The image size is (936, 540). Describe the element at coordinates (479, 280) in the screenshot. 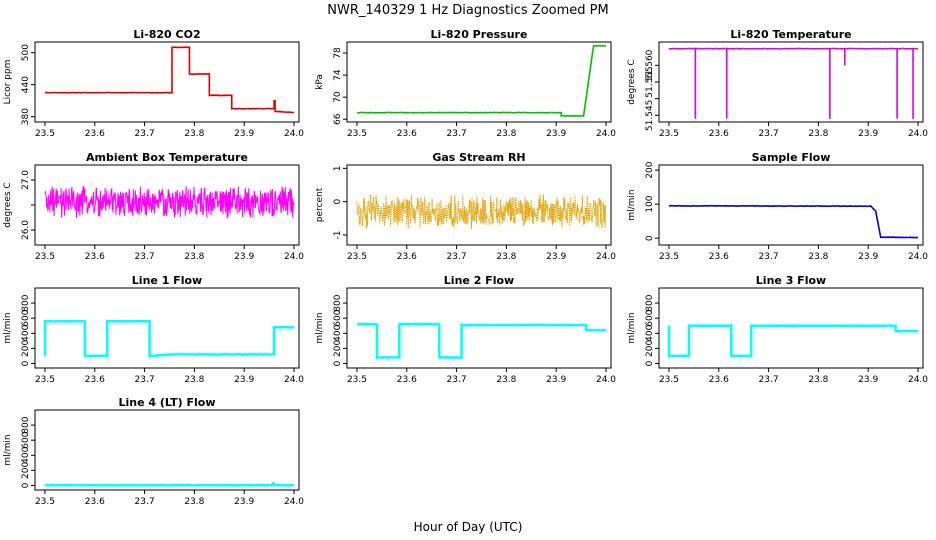

I see `panel-title: Line 2 Flow` at that location.